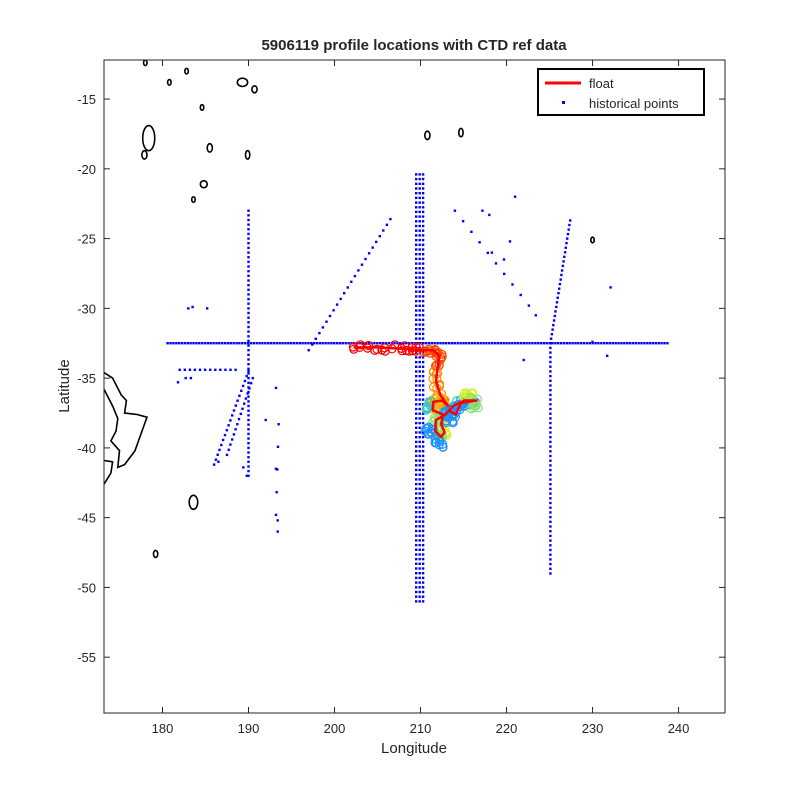 This screenshot has width=800, height=805. Describe the element at coordinates (415, 392) in the screenshot. I see `float-track-layer` at that location.